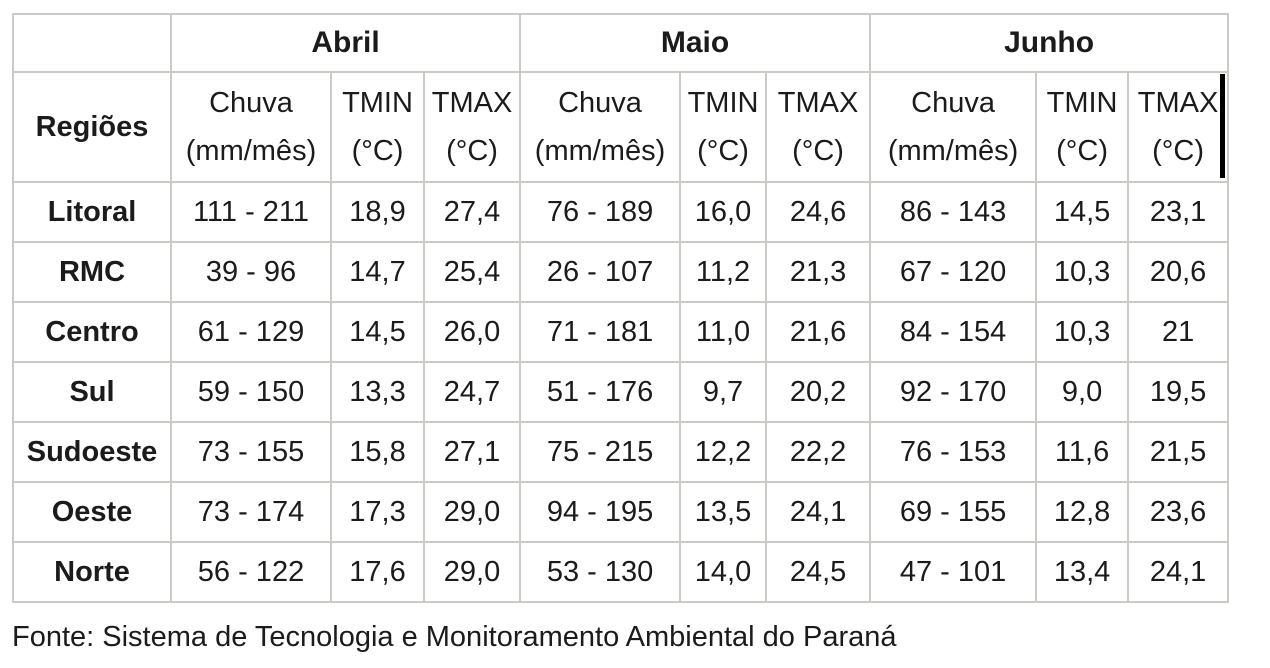 This screenshot has height=668, width=1270. Describe the element at coordinates (1082, 392) in the screenshot. I see `data-cell: 9,0` at that location.